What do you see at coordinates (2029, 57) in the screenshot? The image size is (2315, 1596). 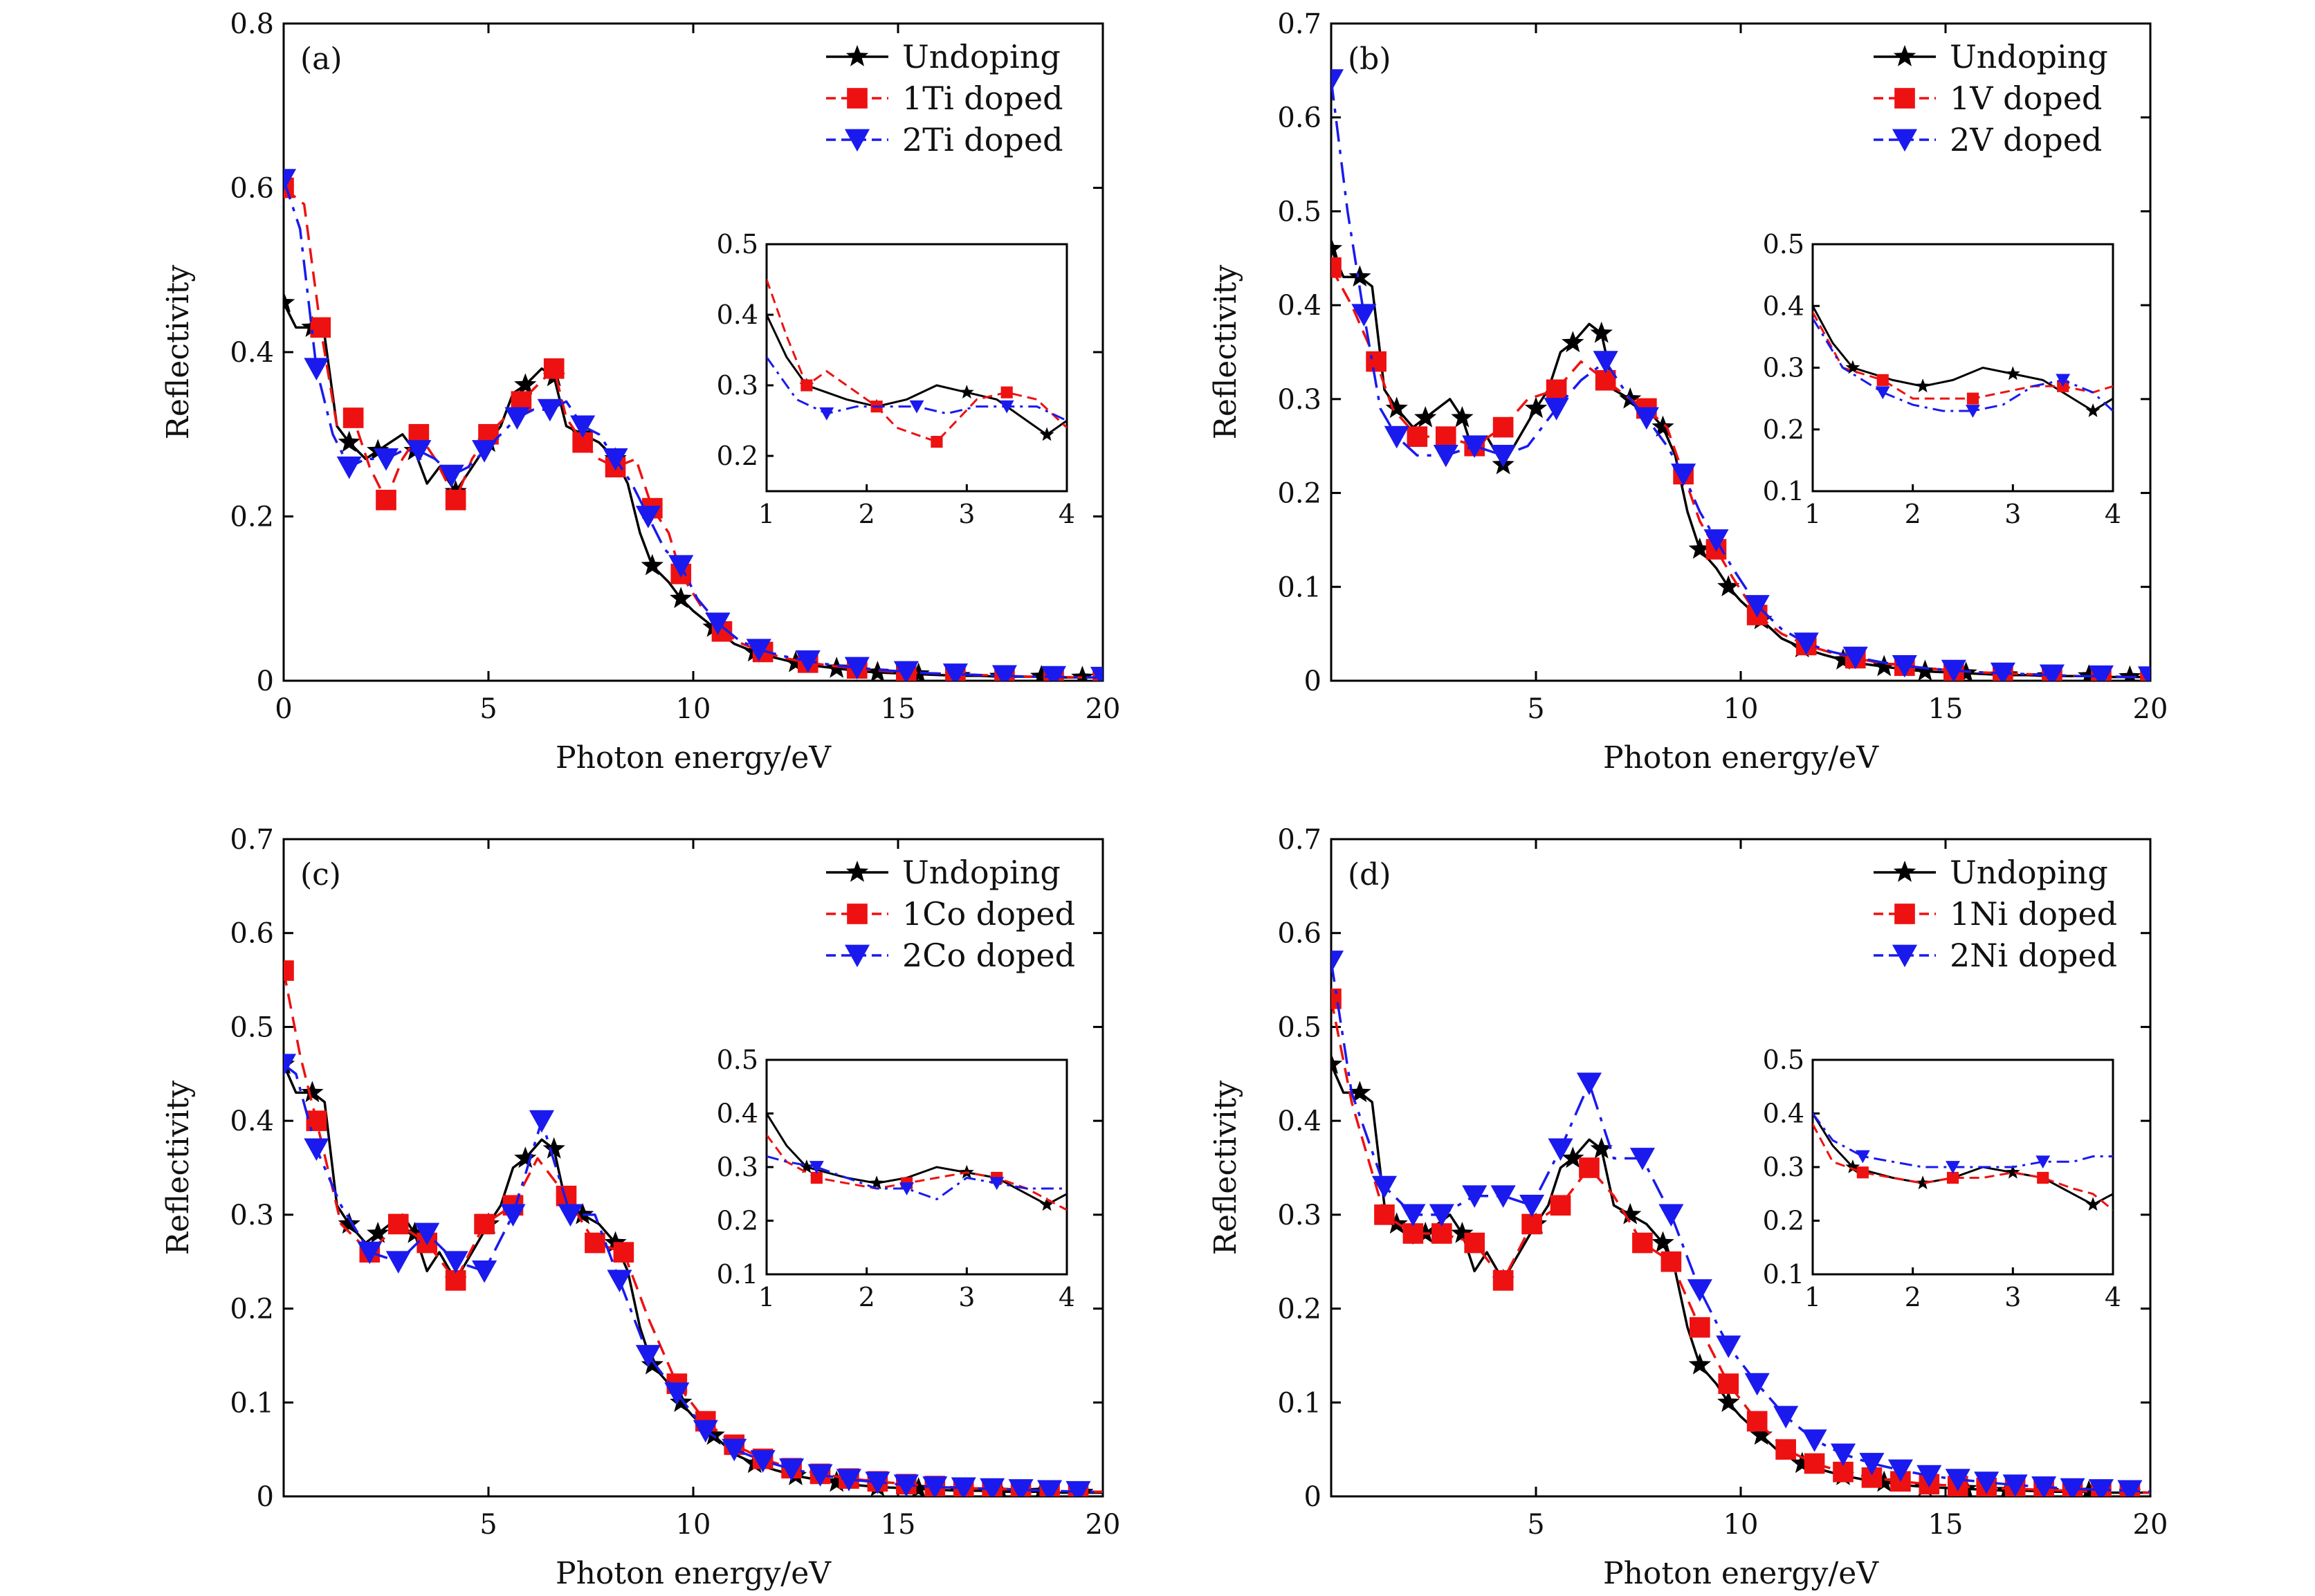 I see `legend-label: Undoping` at bounding box center [2029, 57].